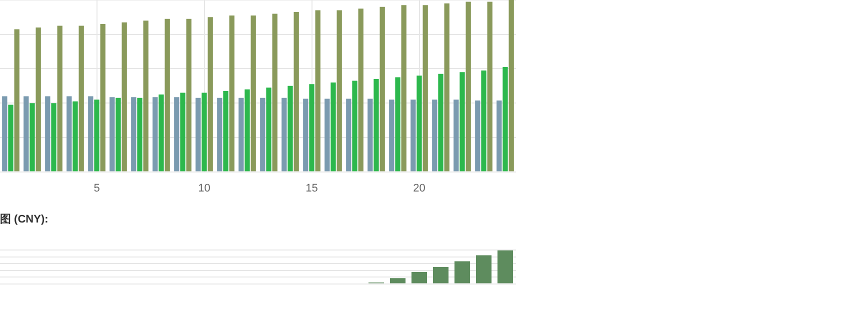  What do you see at coordinates (419, 188) in the screenshot?
I see `x-tick-label: 20` at bounding box center [419, 188].